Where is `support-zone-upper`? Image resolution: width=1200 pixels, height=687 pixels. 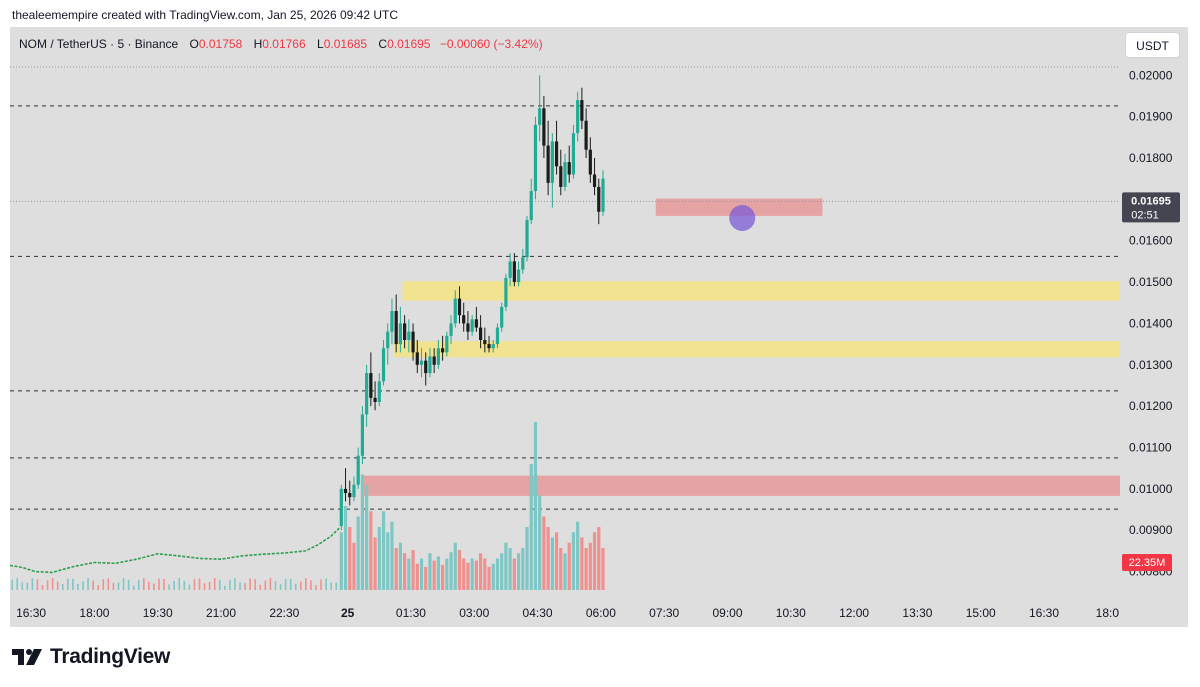 support-zone-upper is located at coordinates (761, 291).